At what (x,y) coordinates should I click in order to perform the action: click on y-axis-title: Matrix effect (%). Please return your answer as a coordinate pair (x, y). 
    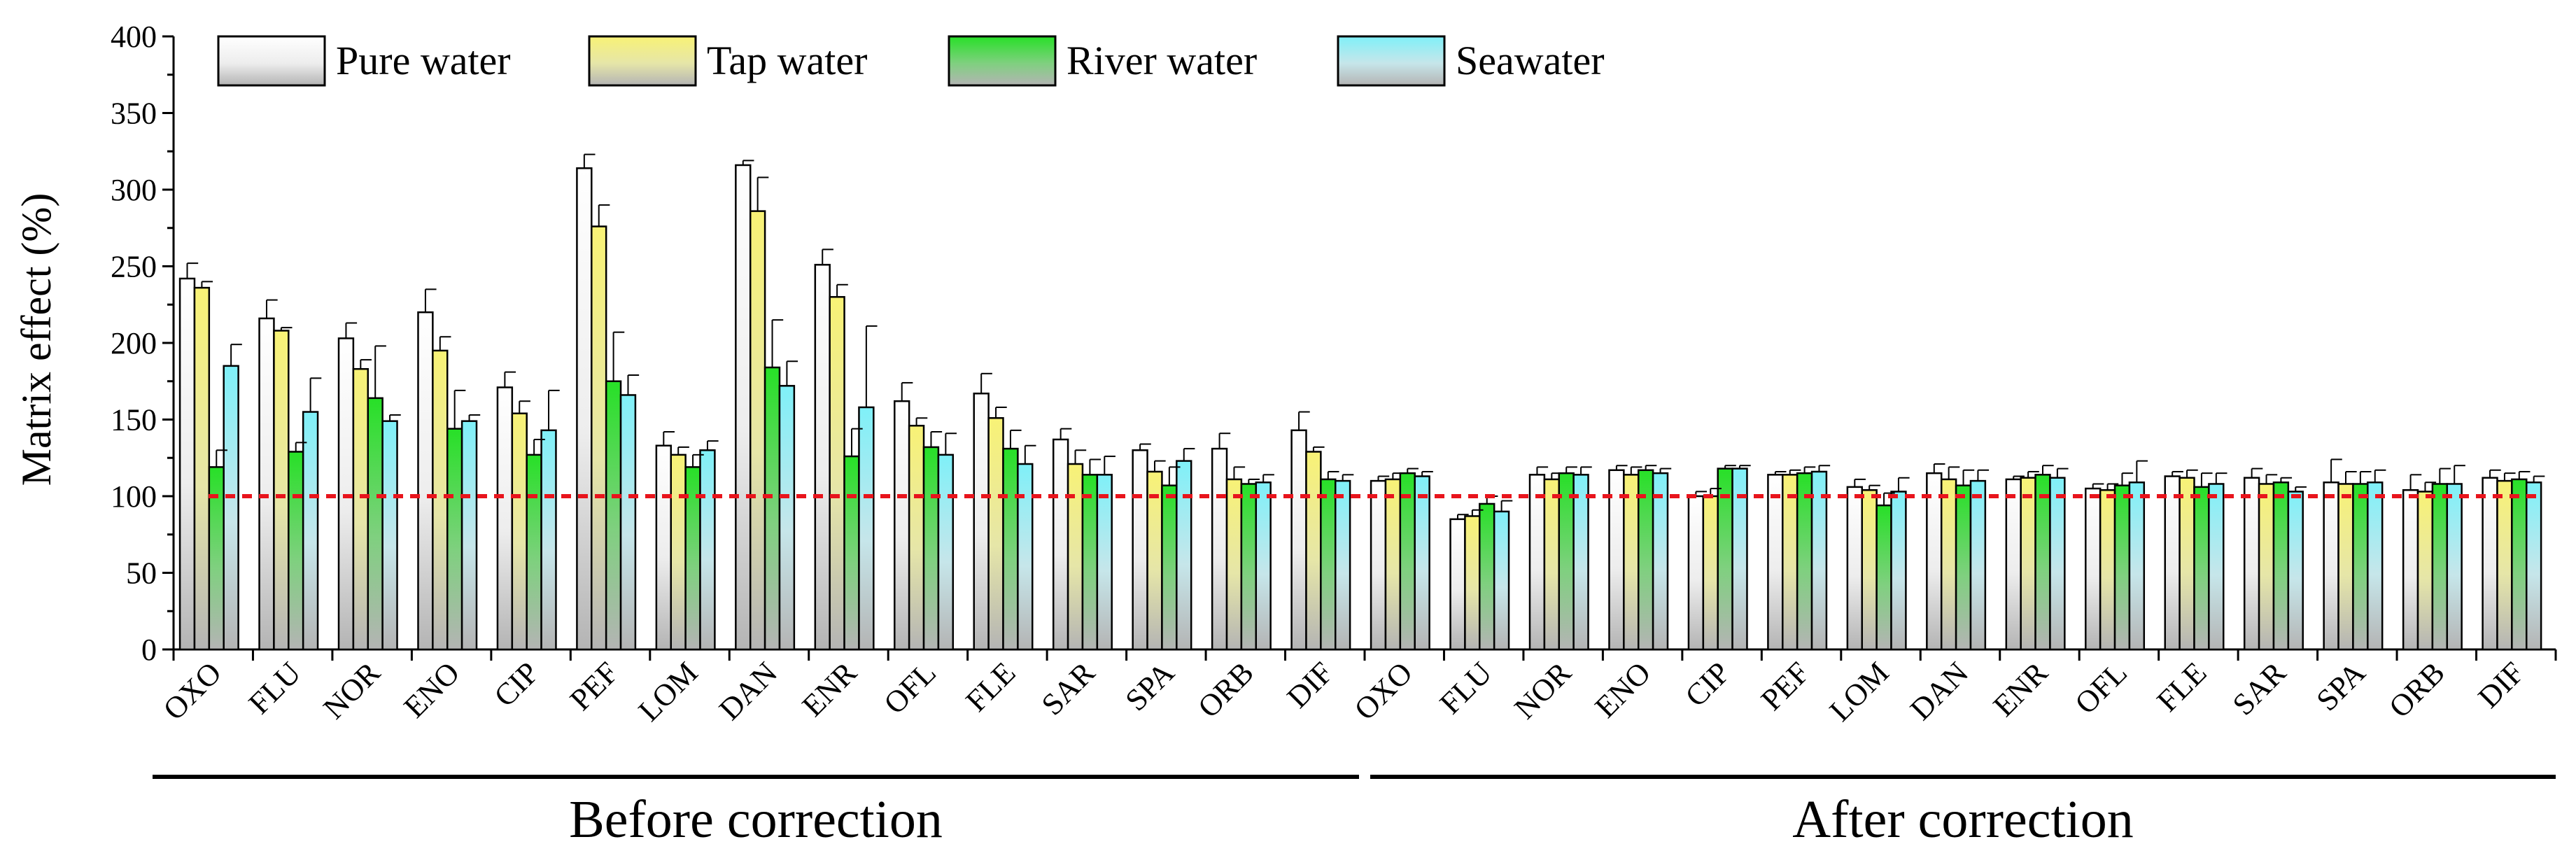
    Looking at the image, I should click on (36, 339).